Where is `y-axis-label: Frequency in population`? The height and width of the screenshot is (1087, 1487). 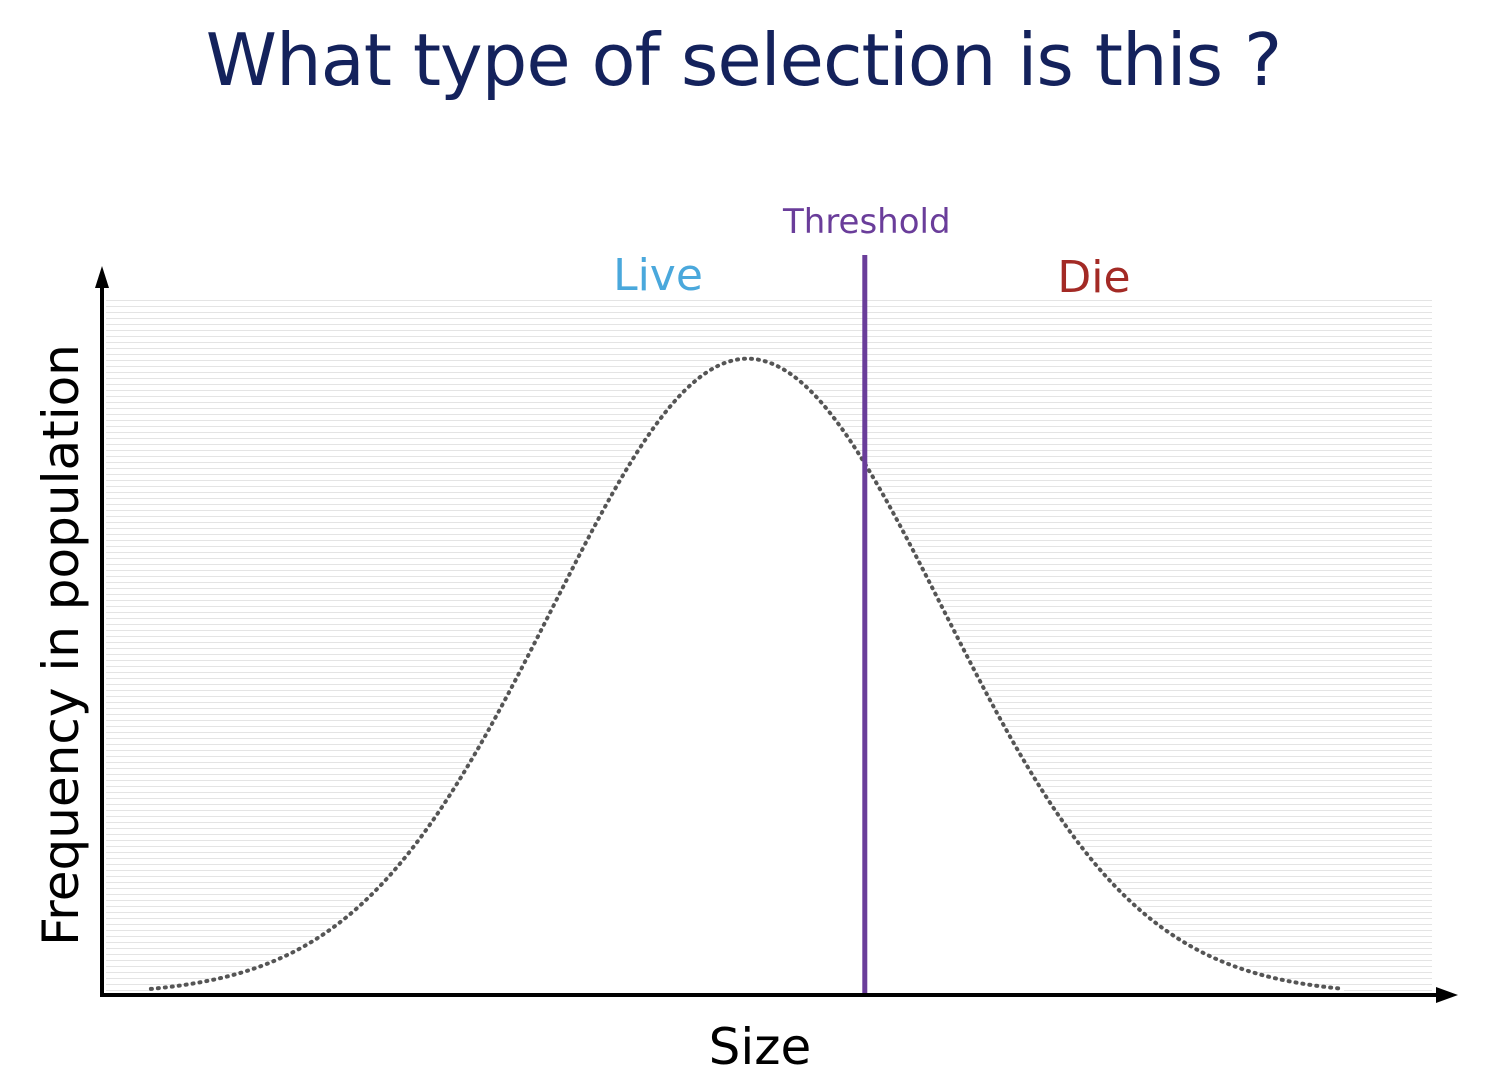
y-axis-label: Frequency in population is located at coordinates (61, 645).